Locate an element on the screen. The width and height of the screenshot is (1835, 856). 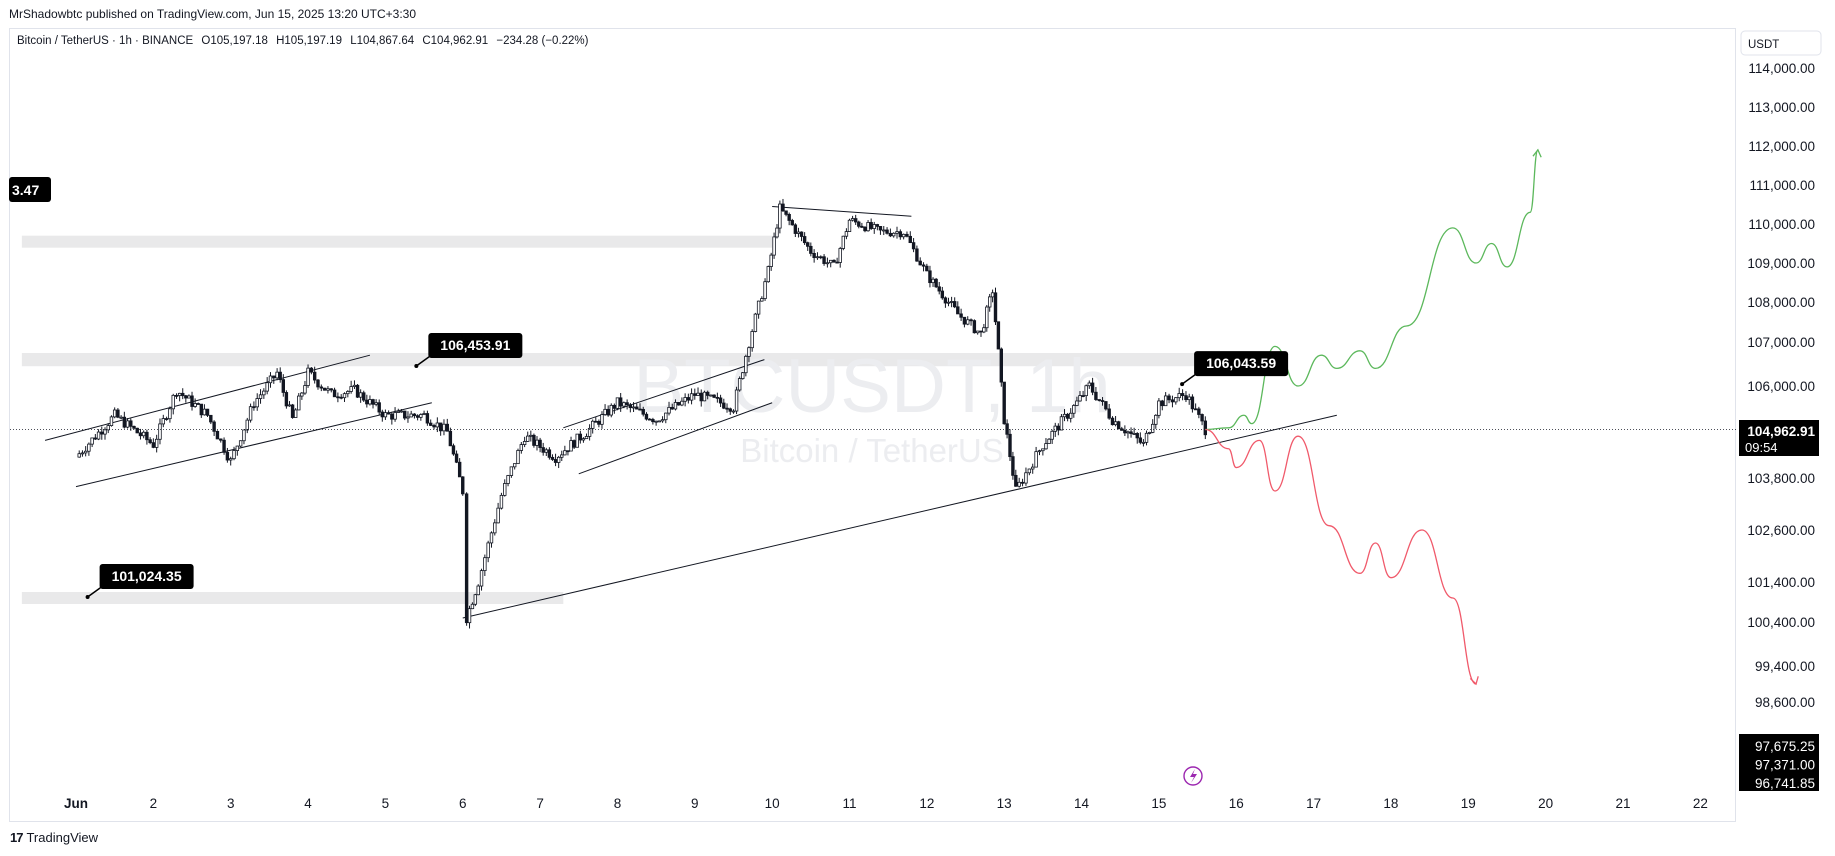
callout-label-0: 106,453.91 is located at coordinates (475, 345).